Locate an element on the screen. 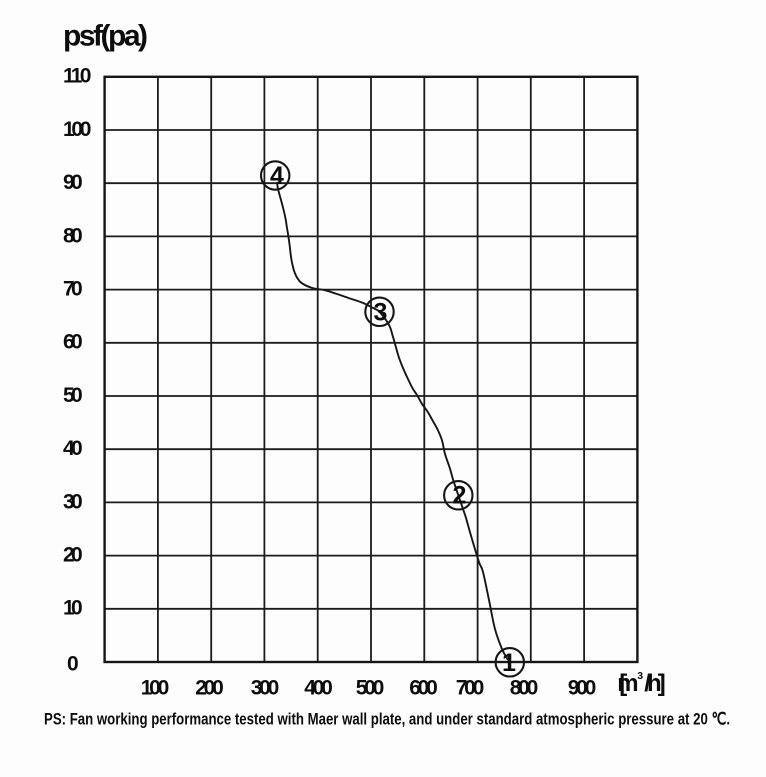 The height and width of the screenshot is (777, 766). svg-text: 20 is located at coordinates (73, 555).